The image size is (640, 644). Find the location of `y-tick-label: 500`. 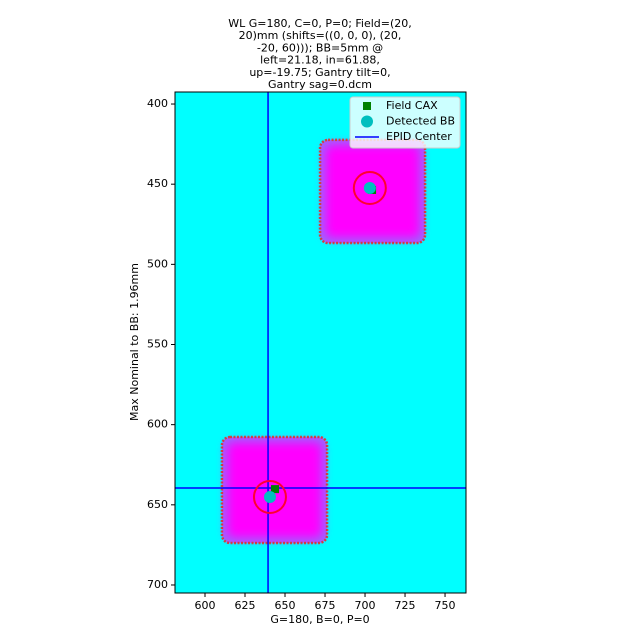

y-tick-label: 500 is located at coordinates (157, 263).